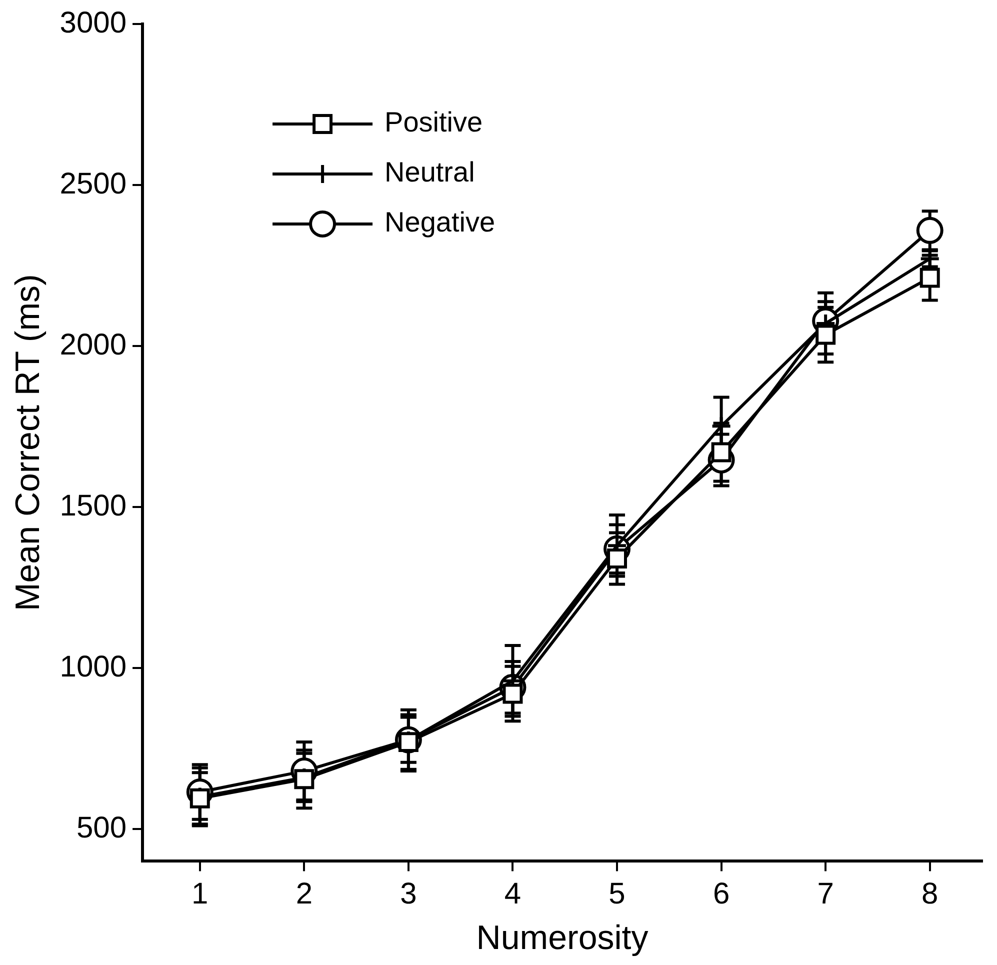 This screenshot has width=997, height=965. What do you see at coordinates (433, 122) in the screenshot?
I see `legend-label: Positive` at bounding box center [433, 122].